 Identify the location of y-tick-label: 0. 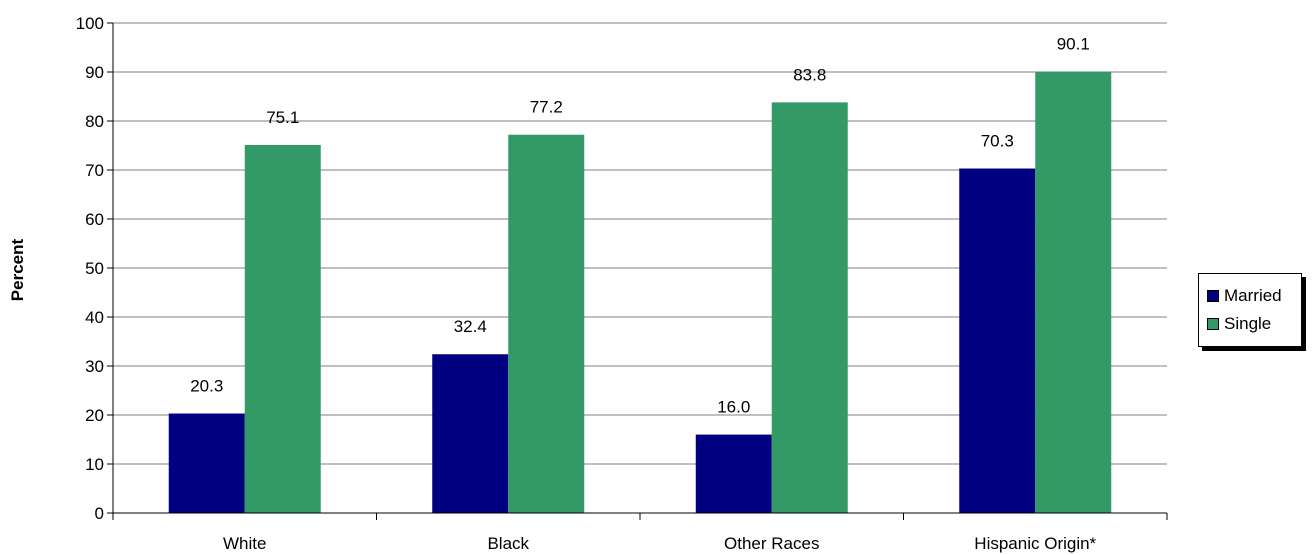
(99, 513).